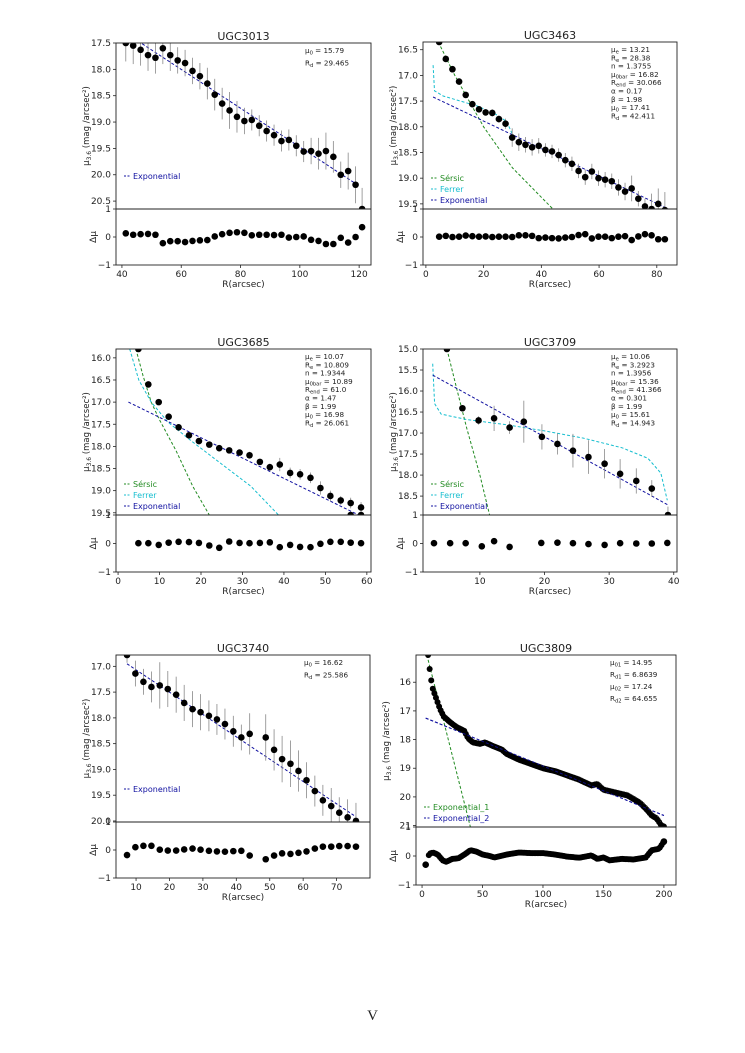  What do you see at coordinates (599, 275) in the screenshot?
I see `x-tick-label: 60` at bounding box center [599, 275].